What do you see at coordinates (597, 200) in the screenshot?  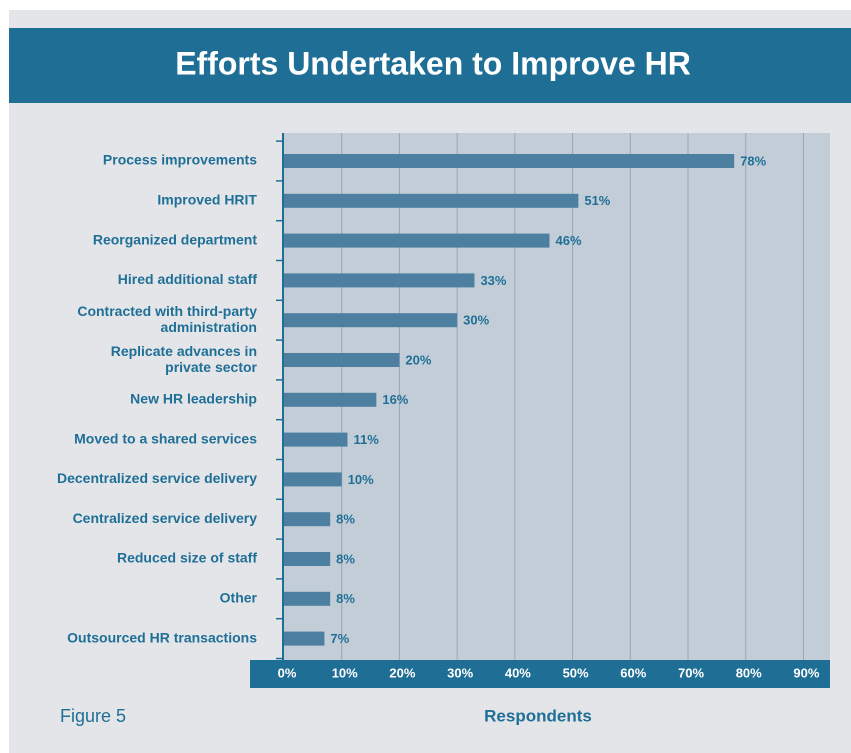 I see `value-label: 51%` at bounding box center [597, 200].